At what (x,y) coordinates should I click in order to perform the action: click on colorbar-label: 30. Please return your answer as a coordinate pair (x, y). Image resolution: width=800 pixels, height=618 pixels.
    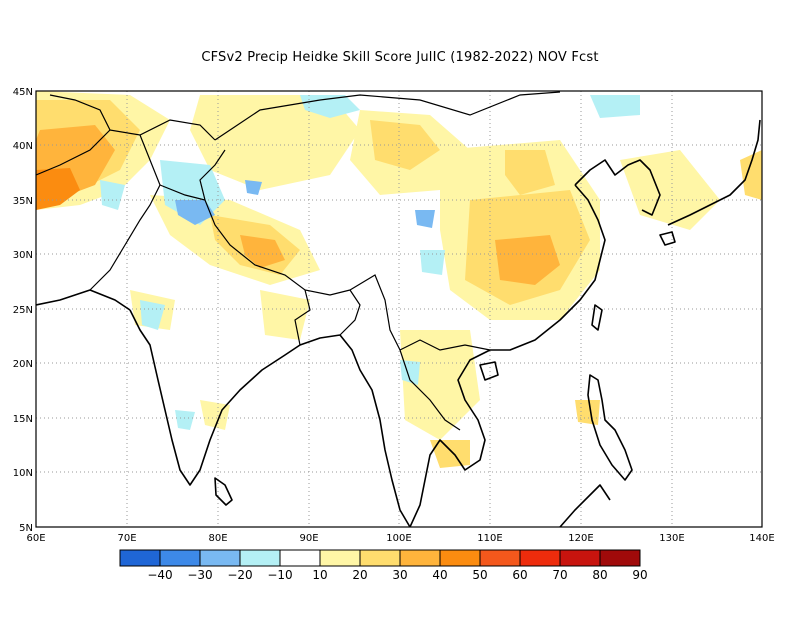
    Looking at the image, I should click on (399, 575).